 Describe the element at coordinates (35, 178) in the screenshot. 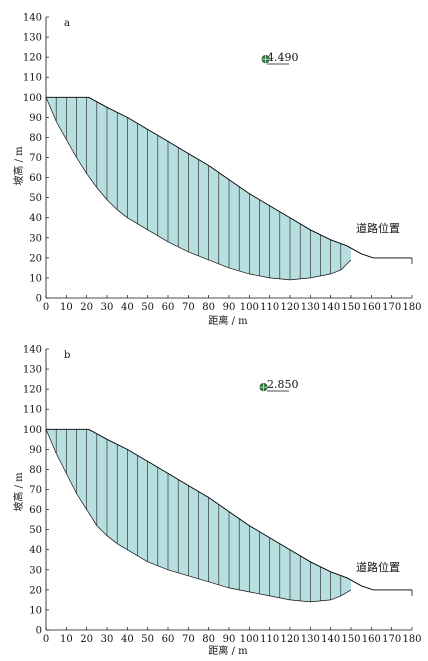

I see `panel-a-ytick-label-60: 60` at that location.